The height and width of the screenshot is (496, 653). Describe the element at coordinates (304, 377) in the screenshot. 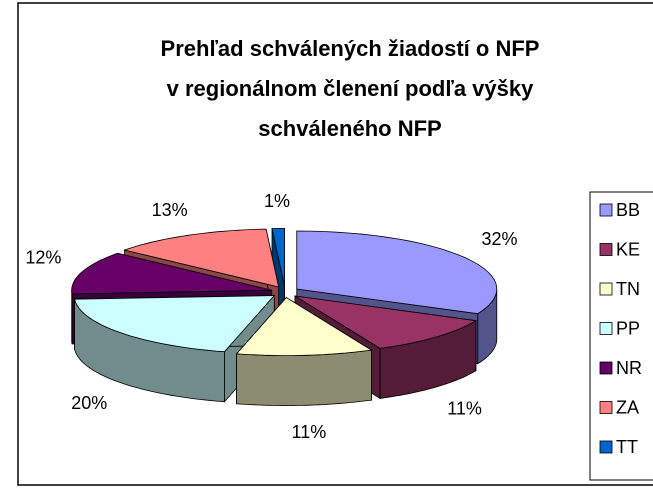

I see `slice-wall` at that location.